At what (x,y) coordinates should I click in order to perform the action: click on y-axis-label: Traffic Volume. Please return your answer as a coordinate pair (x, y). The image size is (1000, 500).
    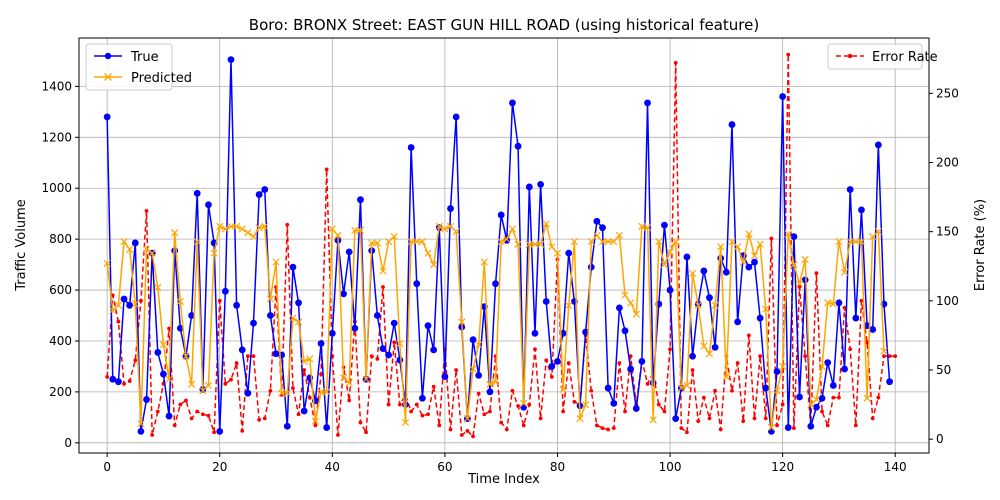
    Looking at the image, I should click on (21, 245).